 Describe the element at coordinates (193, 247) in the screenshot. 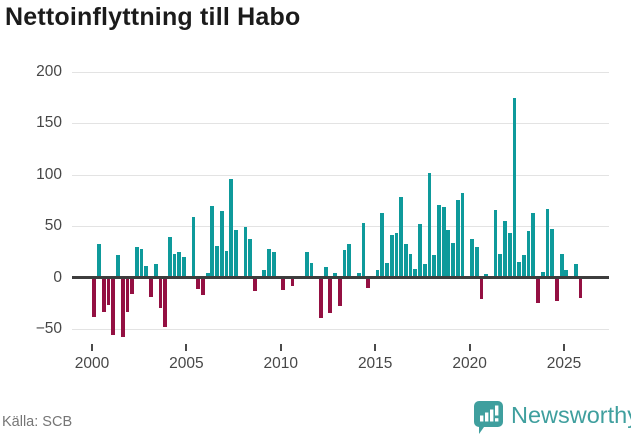

I see `bar-2005Q2` at that location.